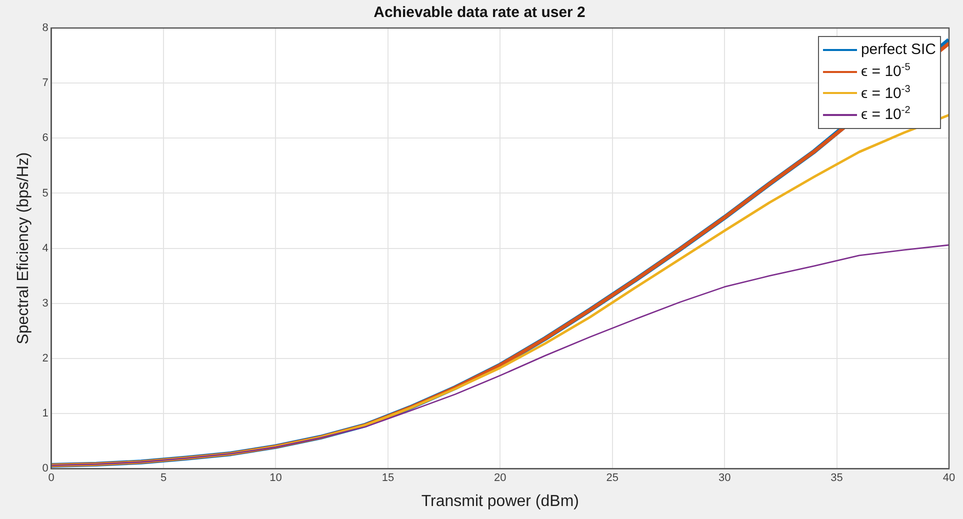  I want to click on legend-label: perfect SIC, so click(898, 50).